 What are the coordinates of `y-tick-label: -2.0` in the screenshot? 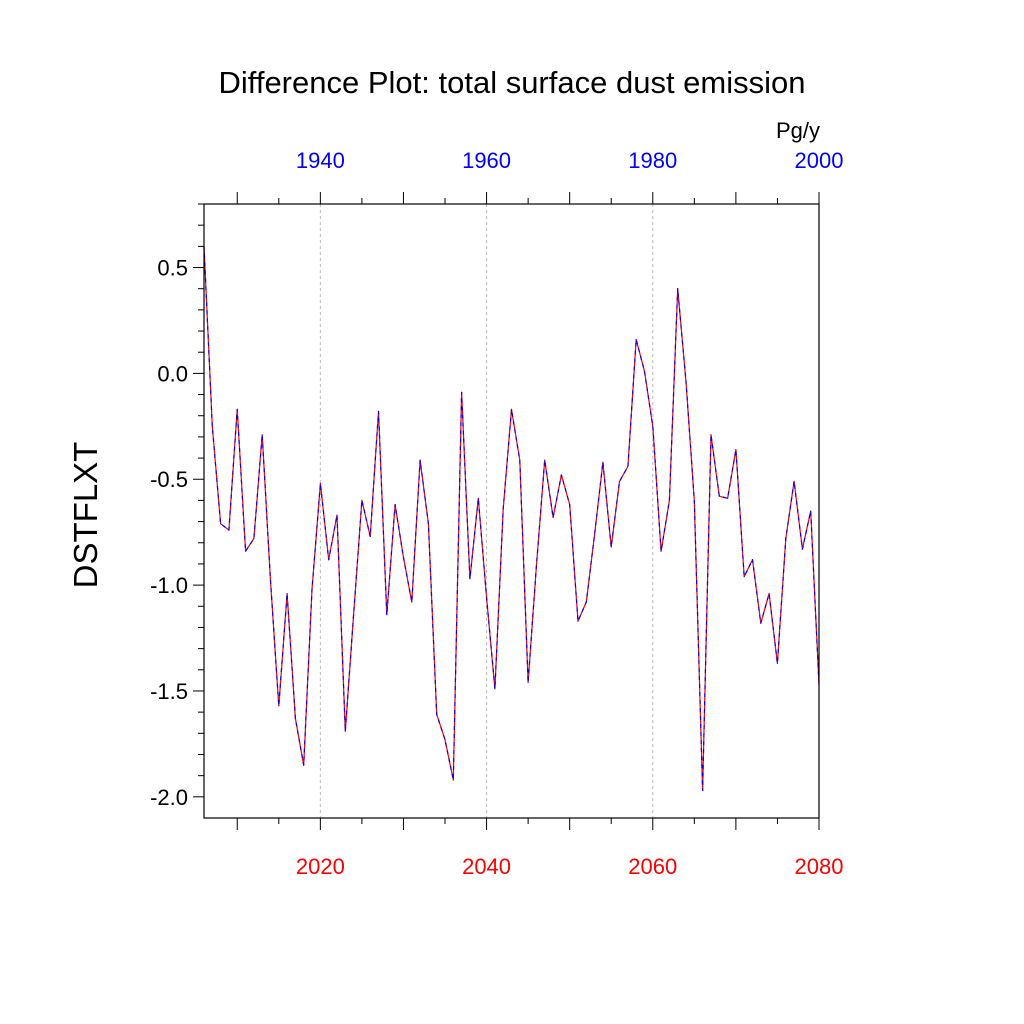 It's located at (169, 797).